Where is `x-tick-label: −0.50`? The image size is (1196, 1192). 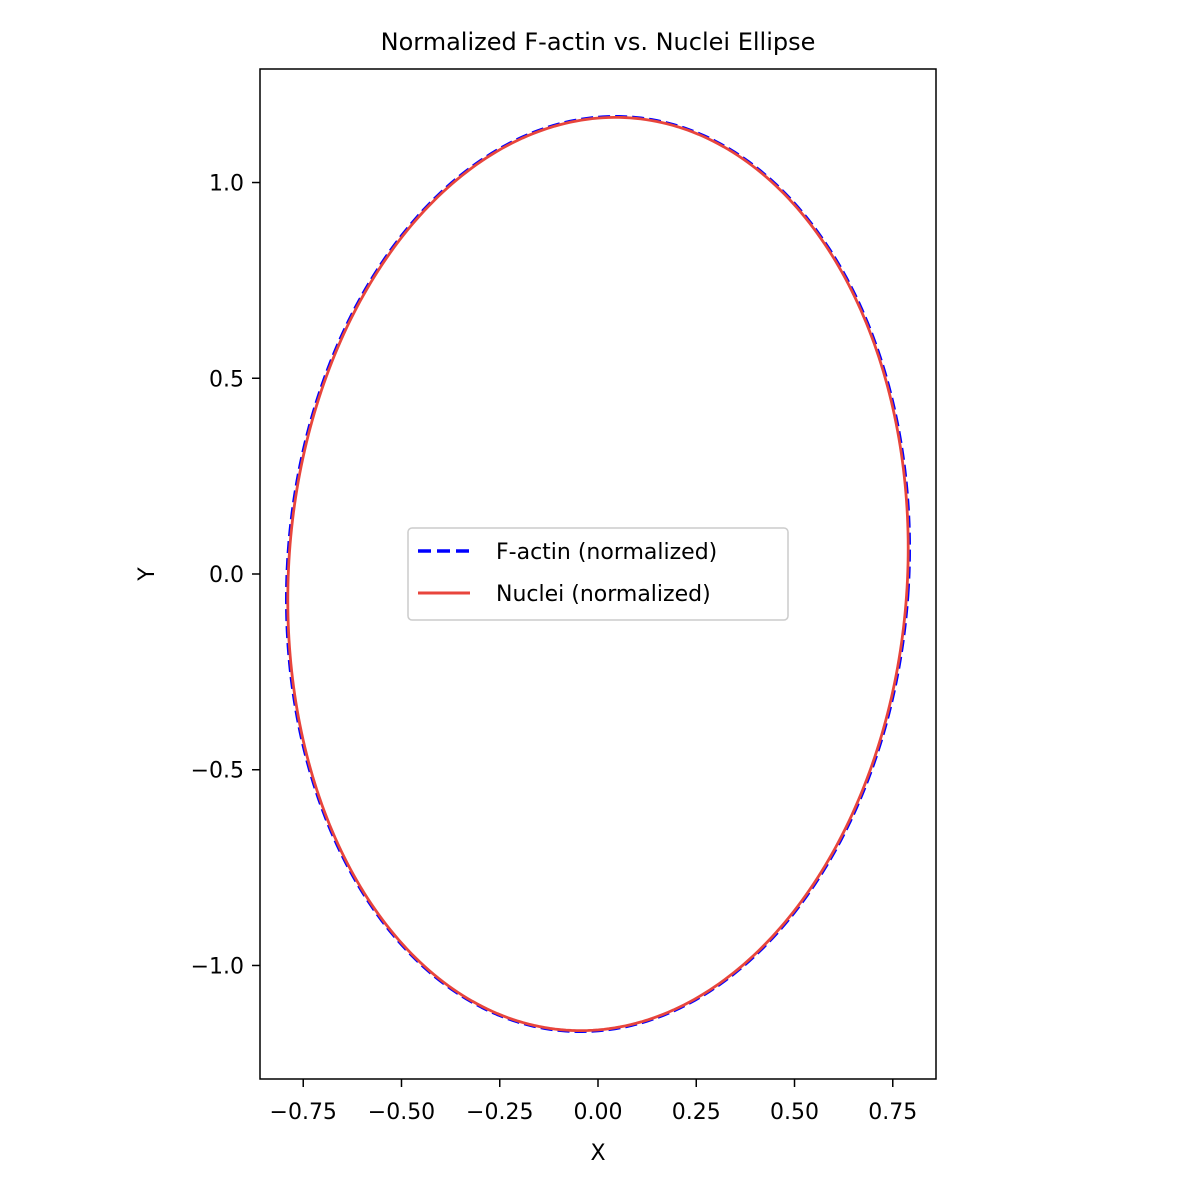 x-tick-label: −0.50 is located at coordinates (401, 1112).